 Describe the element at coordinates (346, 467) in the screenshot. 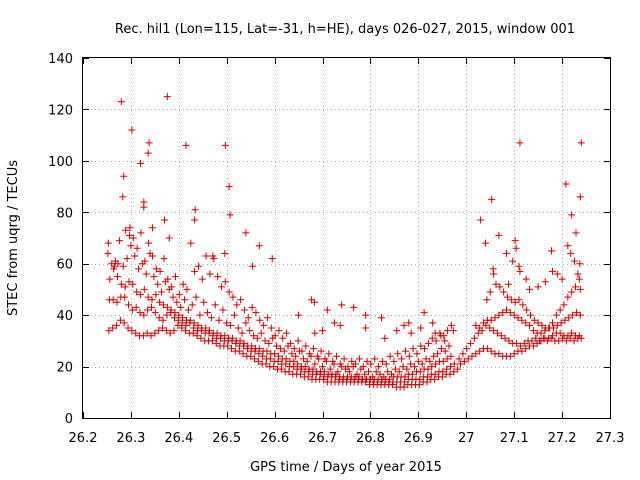

I see `x-axis-label: GPS time / Days of year 2015` at that location.